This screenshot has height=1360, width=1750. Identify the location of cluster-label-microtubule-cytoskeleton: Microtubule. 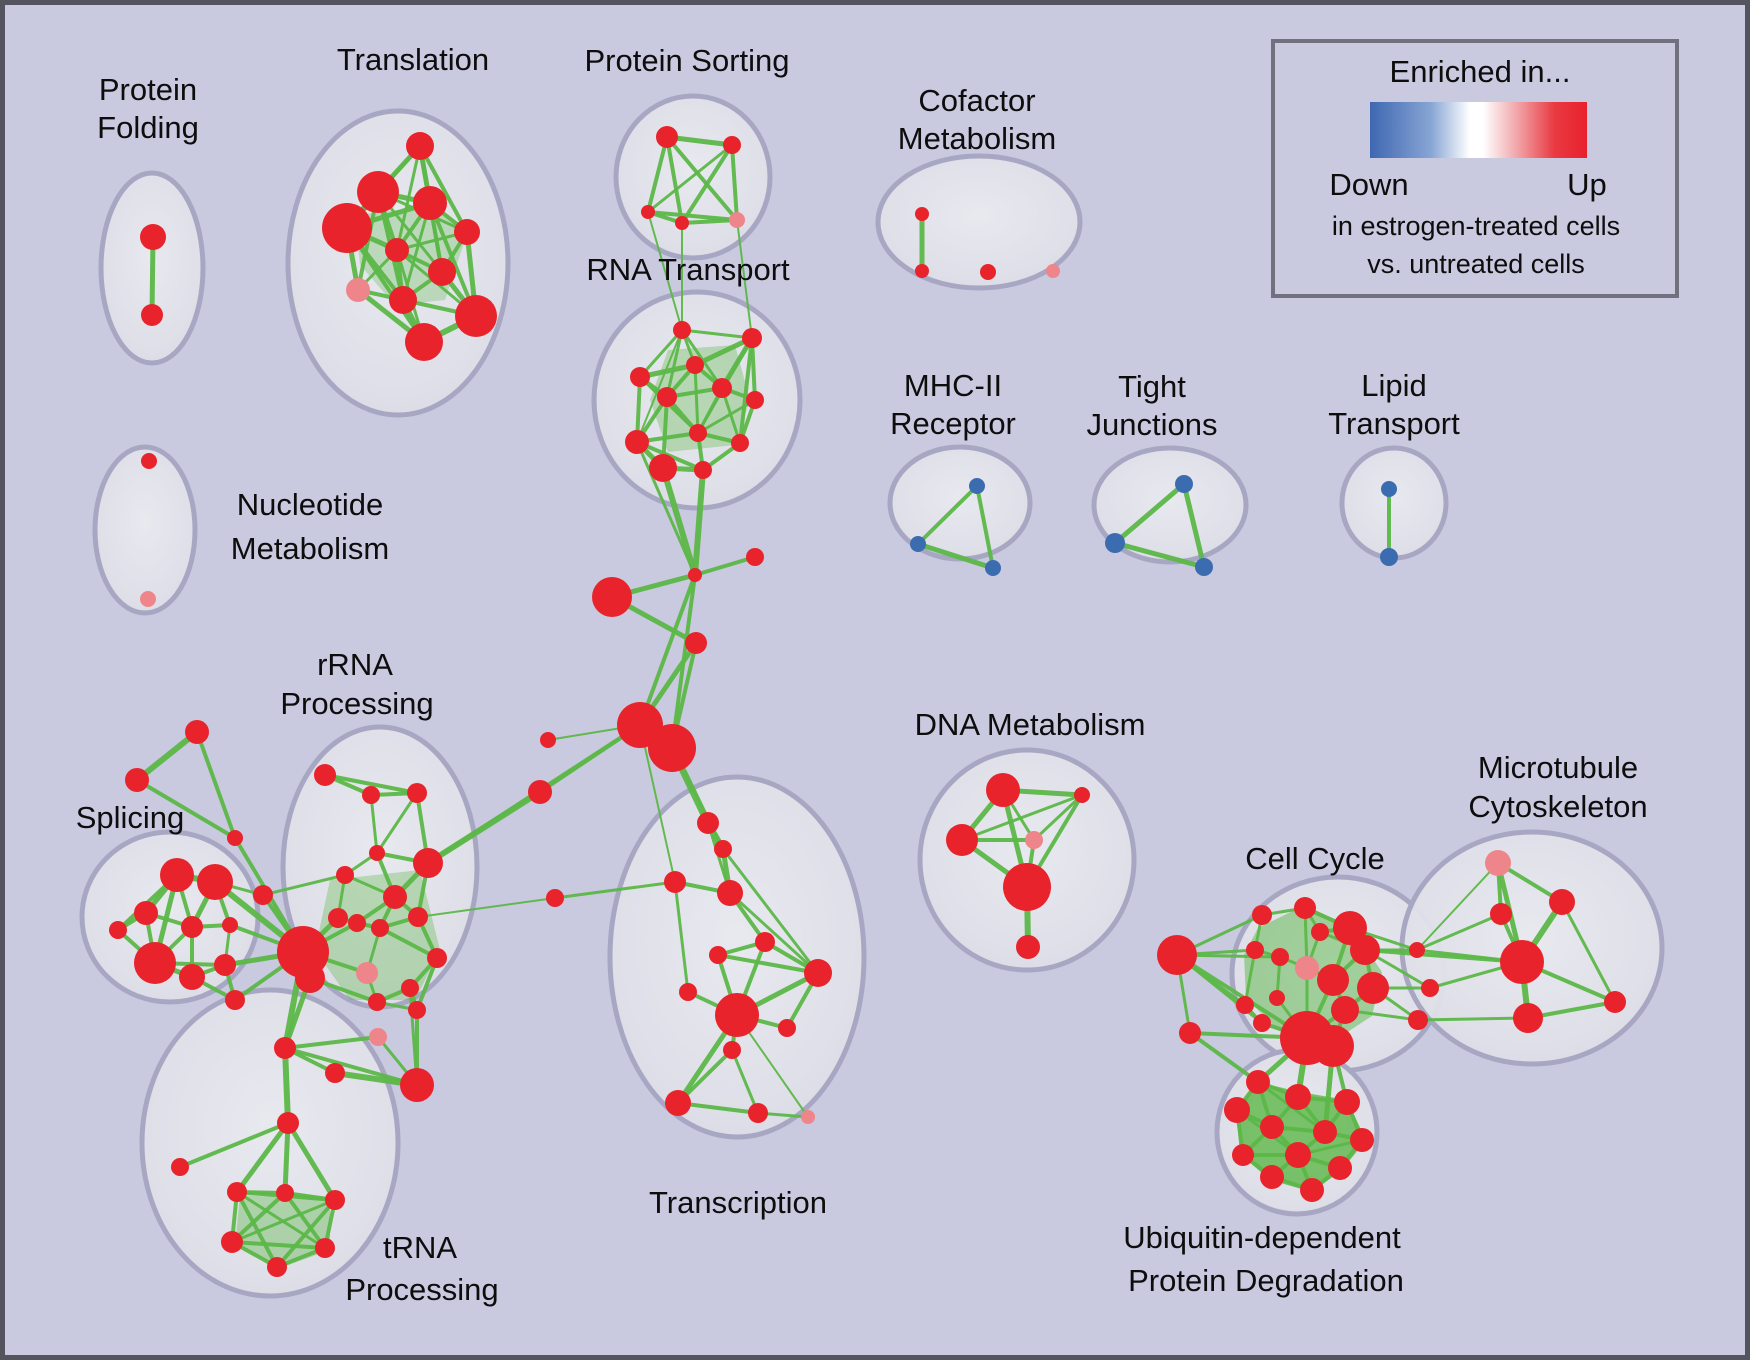
(1558, 767).